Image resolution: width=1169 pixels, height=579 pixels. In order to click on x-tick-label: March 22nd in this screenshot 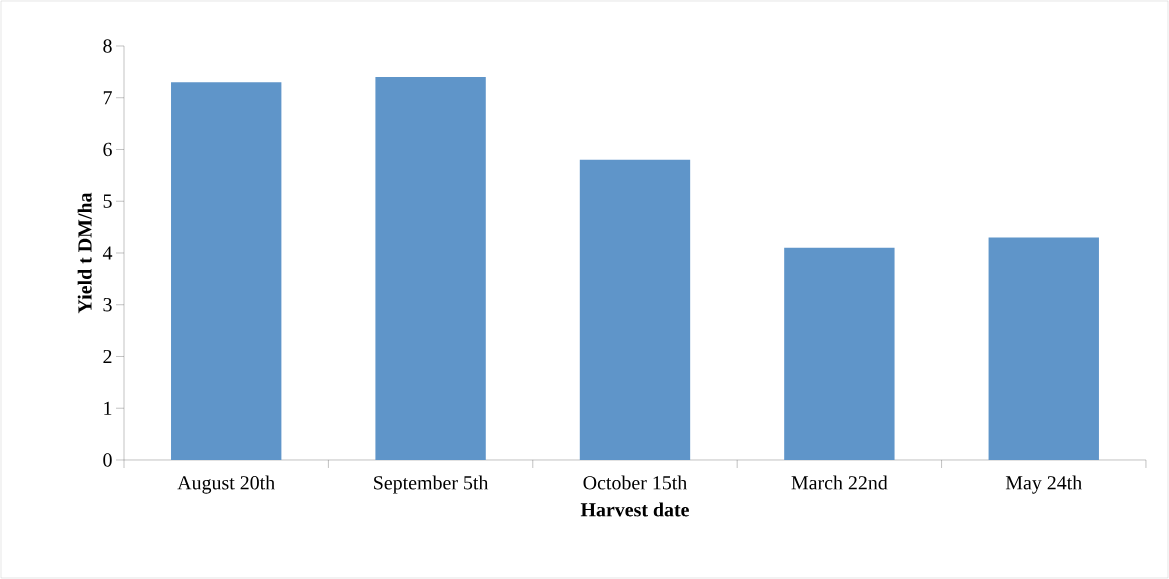, I will do `click(839, 482)`.